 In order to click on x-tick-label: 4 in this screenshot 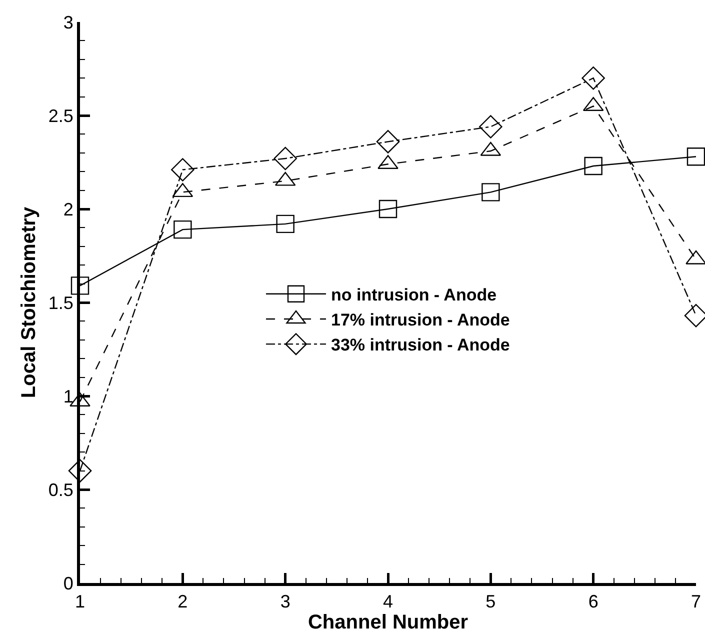, I will do `click(388, 602)`.